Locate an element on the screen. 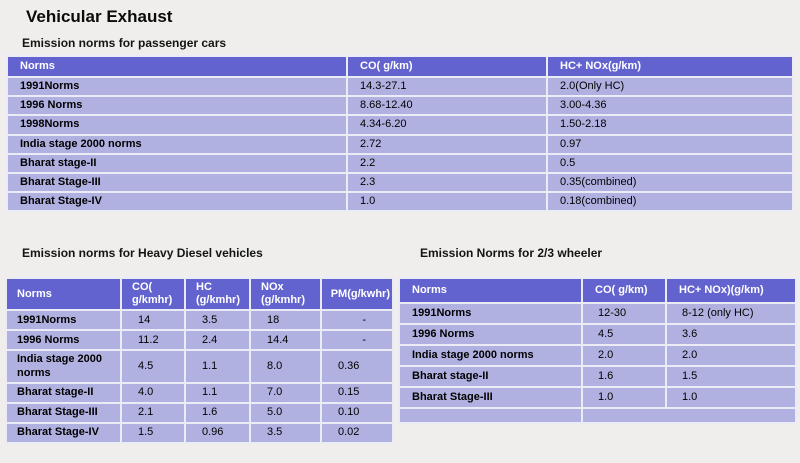 The height and width of the screenshot is (463, 800). value-cell: 0.18(combined) is located at coordinates (670, 202).